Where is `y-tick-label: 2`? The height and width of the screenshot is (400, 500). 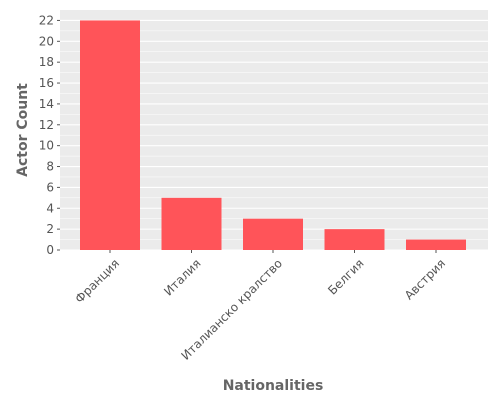
y-tick-label: 2 is located at coordinates (50, 229).